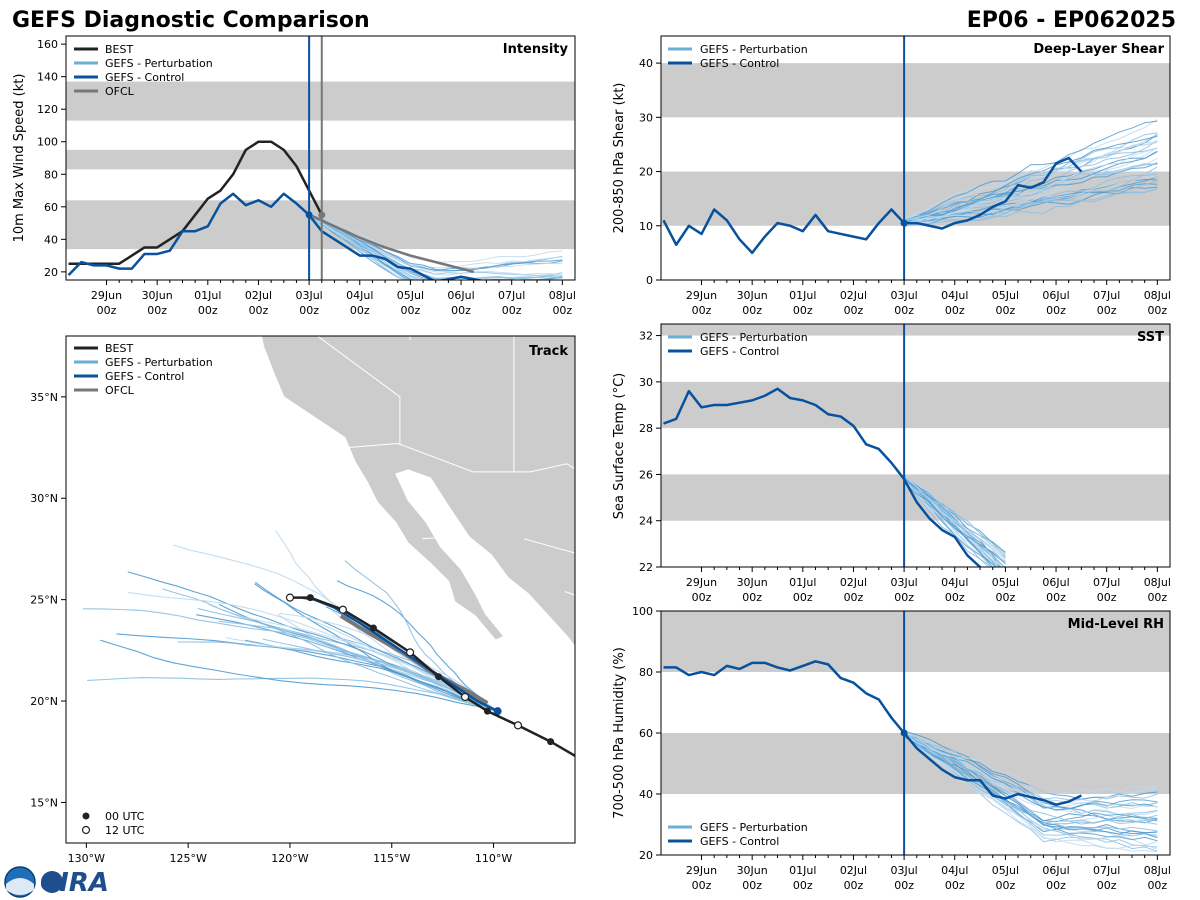  Describe the element at coordinates (872, 205) in the screenshot. I see `shear-gefs-control-line` at that location.